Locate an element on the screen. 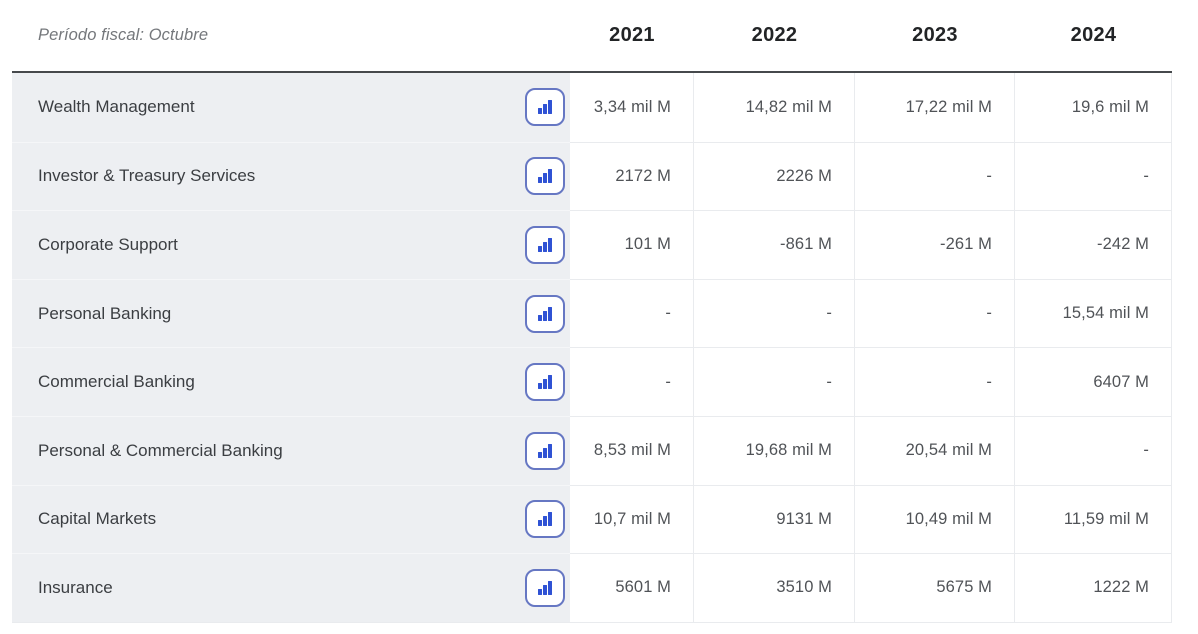 Image resolution: width=1198 pixels, height=634 pixels. segment-label-cell: Commercial Banking is located at coordinates (291, 381).